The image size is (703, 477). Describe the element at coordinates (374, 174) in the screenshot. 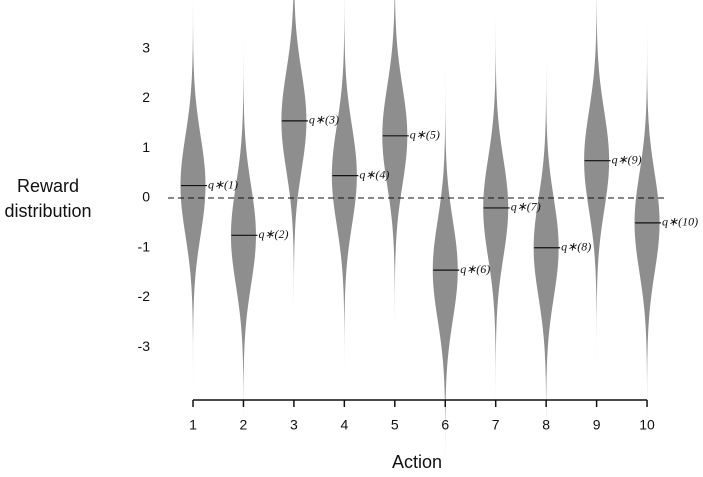

I see `mean-label: q∗(4)` at that location.